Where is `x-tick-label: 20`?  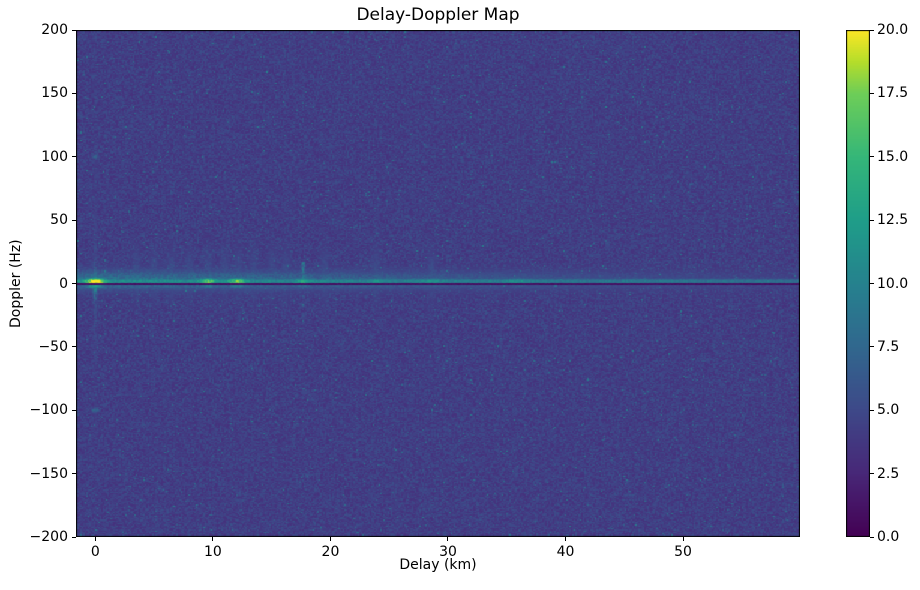
x-tick-label: 20 is located at coordinates (330, 552).